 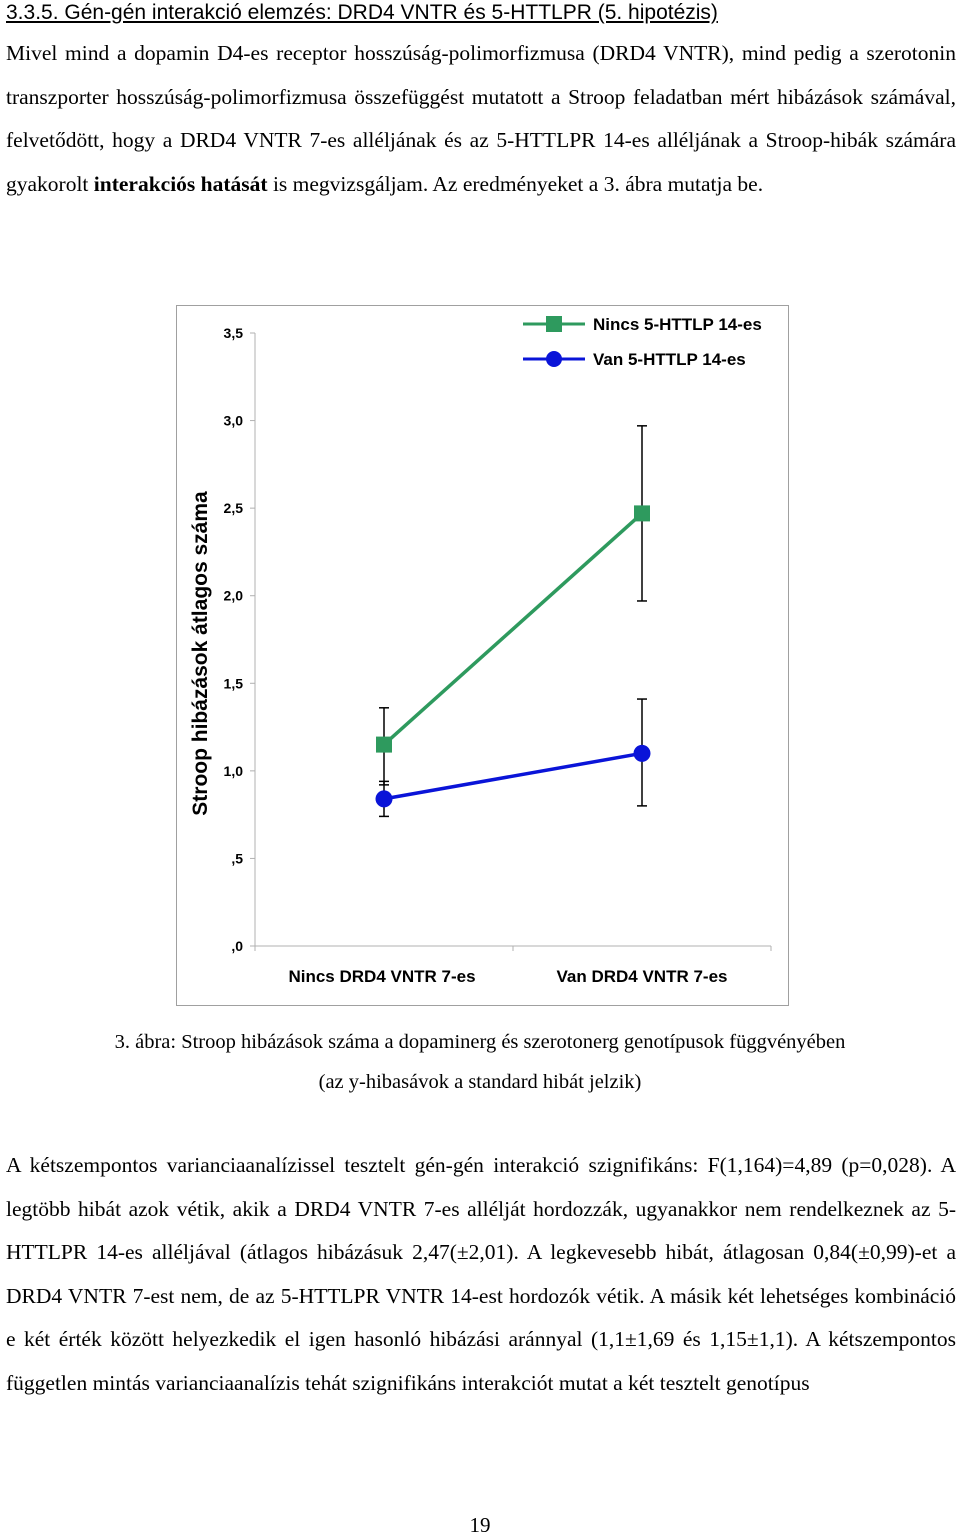 What do you see at coordinates (480, 1525) in the screenshot?
I see `page-number: 19` at bounding box center [480, 1525].